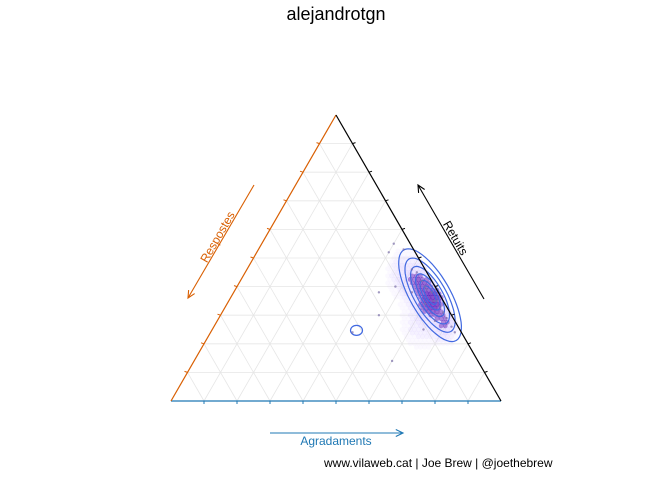 The width and height of the screenshot is (672, 480). I want to click on density-contours, so click(406, 299).